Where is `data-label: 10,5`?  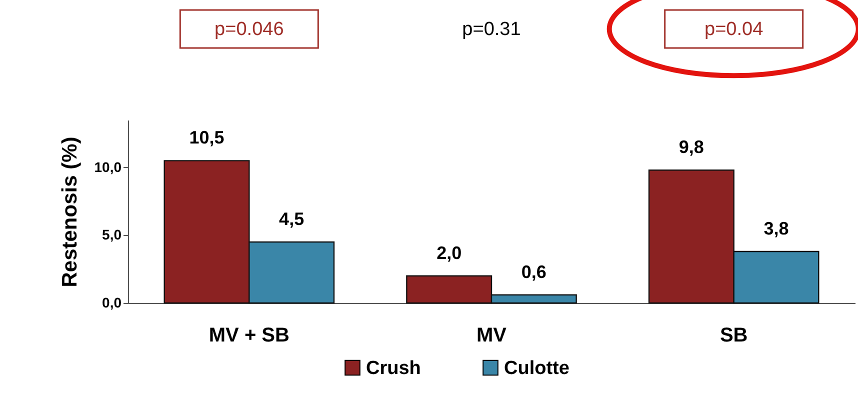
data-label: 10,5 is located at coordinates (206, 138).